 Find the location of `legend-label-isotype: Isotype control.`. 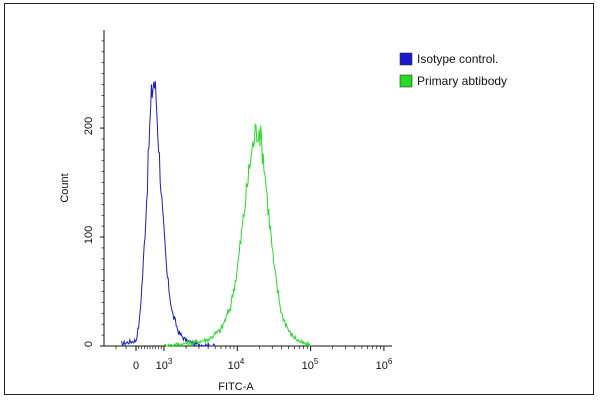

legend-label-isotype: Isotype control. is located at coordinates (457, 59).